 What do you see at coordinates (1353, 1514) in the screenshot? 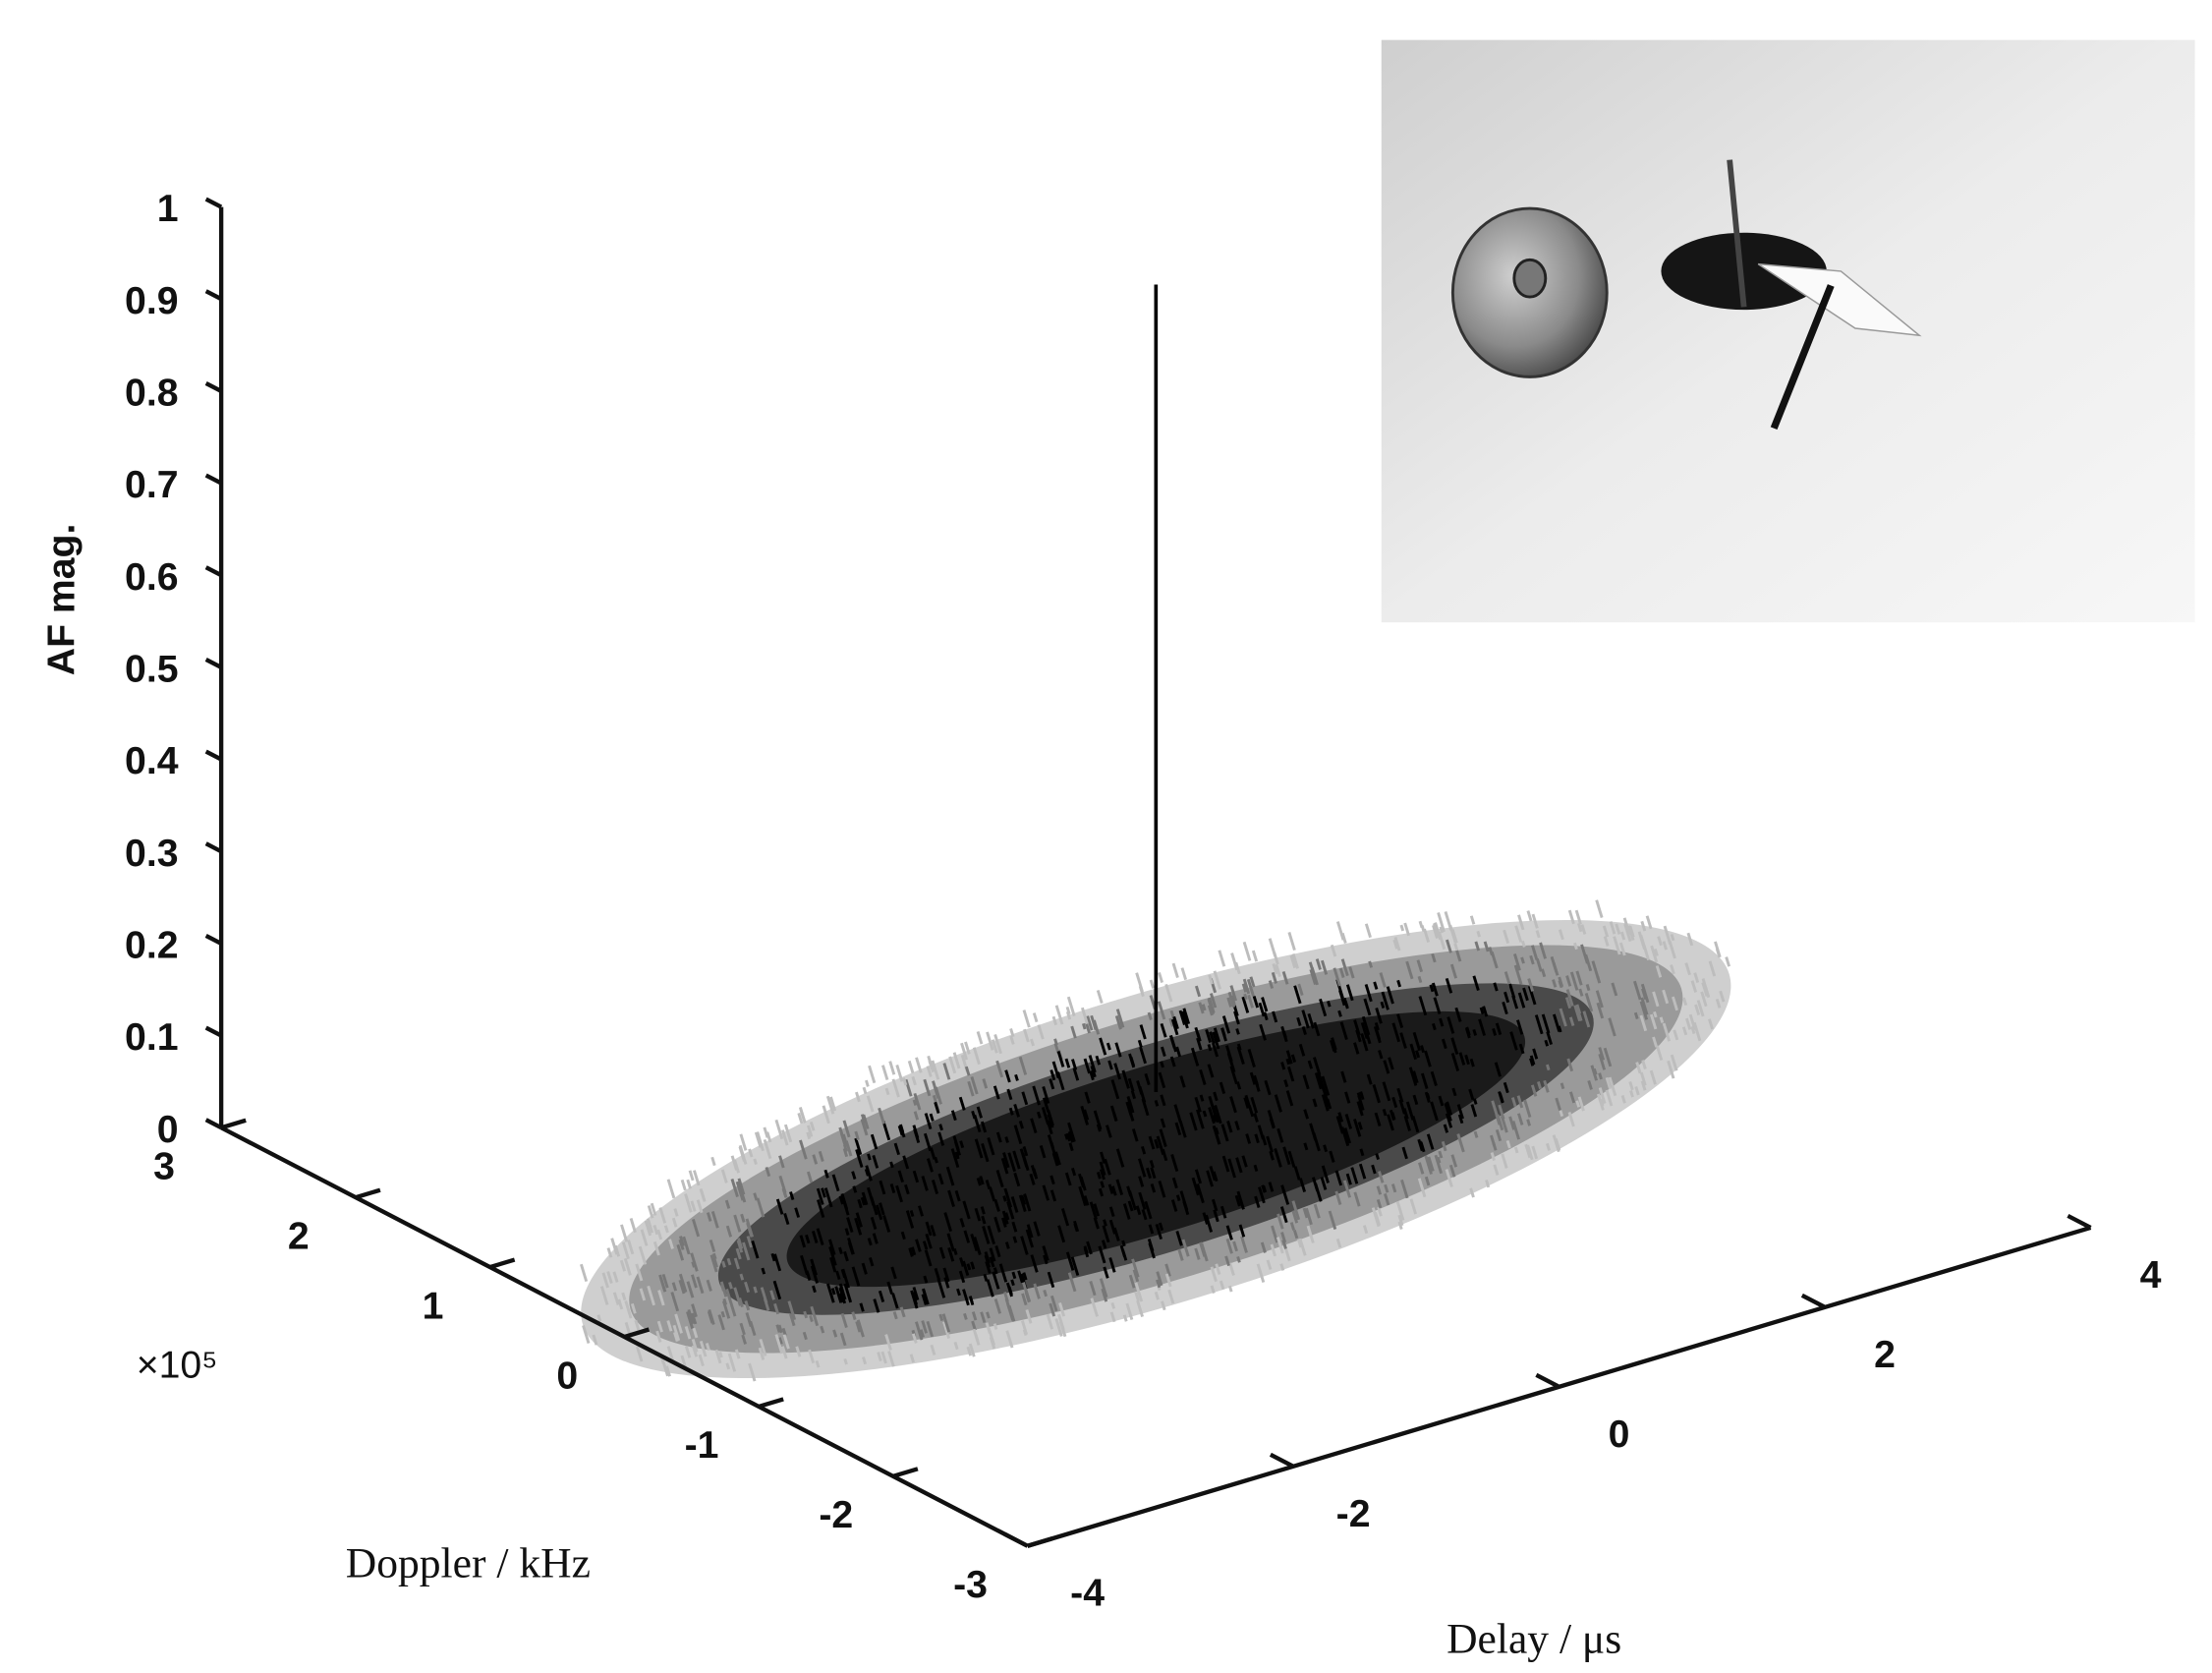
I see `x-tick-label: -2` at bounding box center [1353, 1514].